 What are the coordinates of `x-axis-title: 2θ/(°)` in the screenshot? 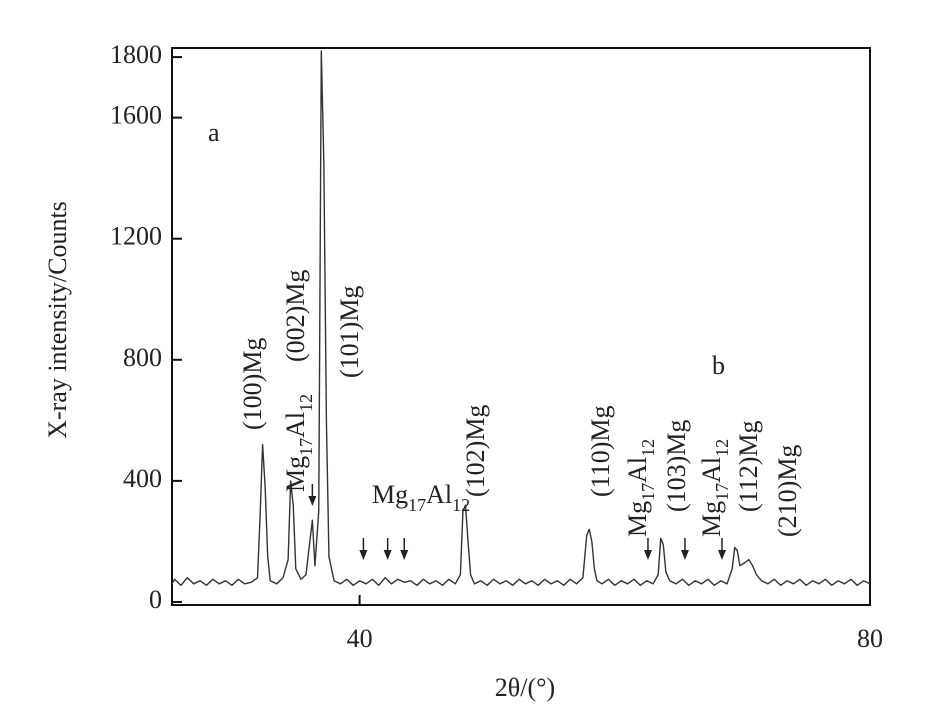 It's located at (525, 687).